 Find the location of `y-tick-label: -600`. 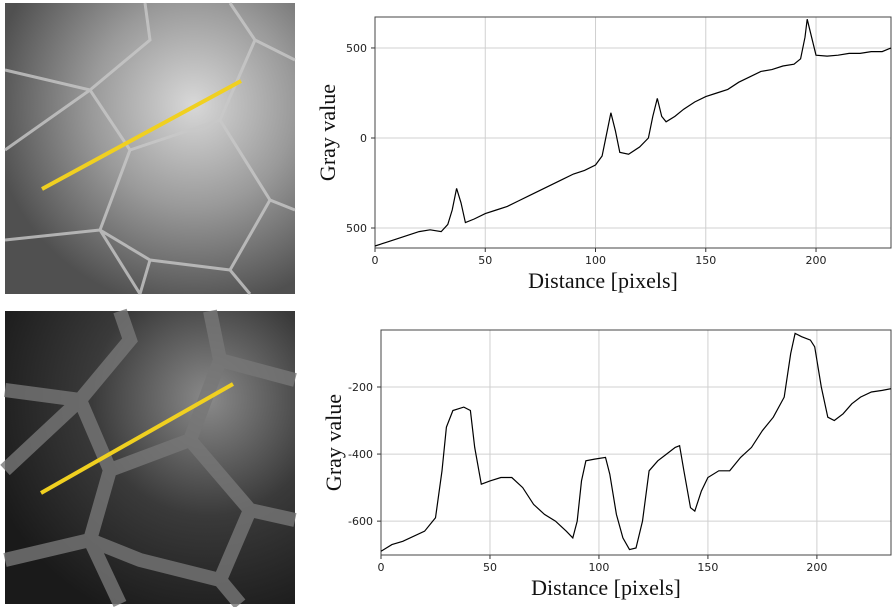

y-tick-label: -600 is located at coordinates (360, 521).